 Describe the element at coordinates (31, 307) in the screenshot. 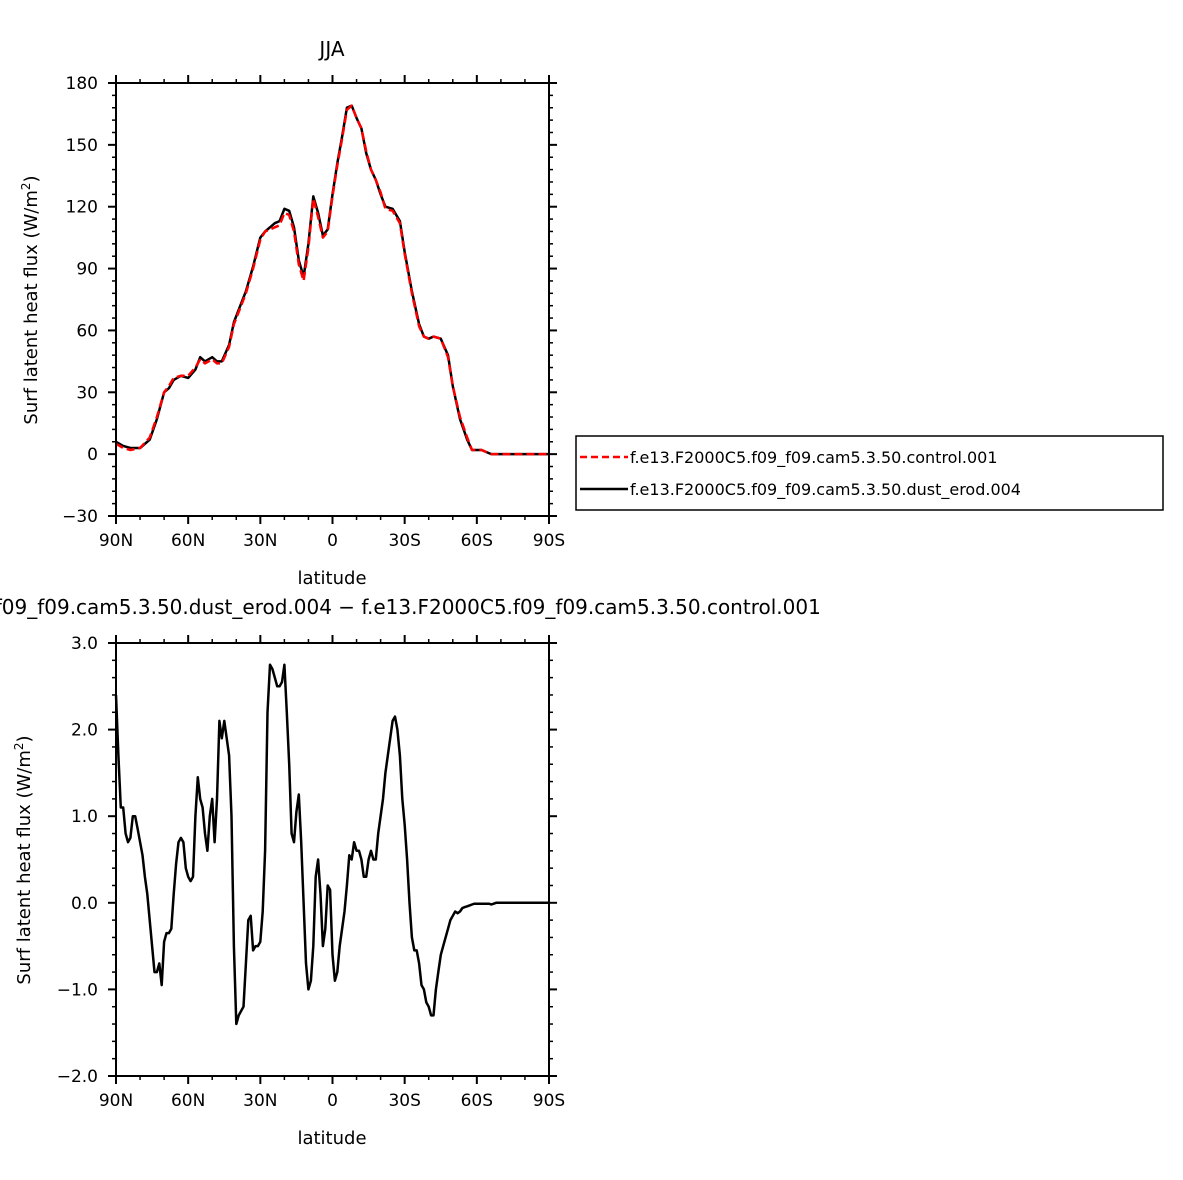

I see `top-y-axis-label-main: Surf latent heat flux (W/m` at that location.